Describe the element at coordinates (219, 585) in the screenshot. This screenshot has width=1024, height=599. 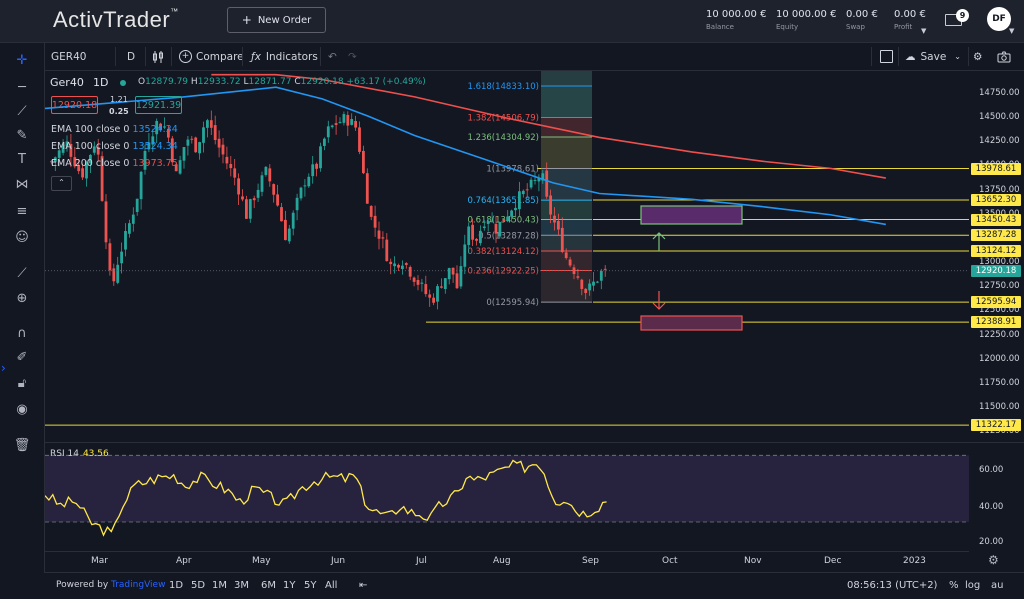
I see `range-1m: 1M` at that location.